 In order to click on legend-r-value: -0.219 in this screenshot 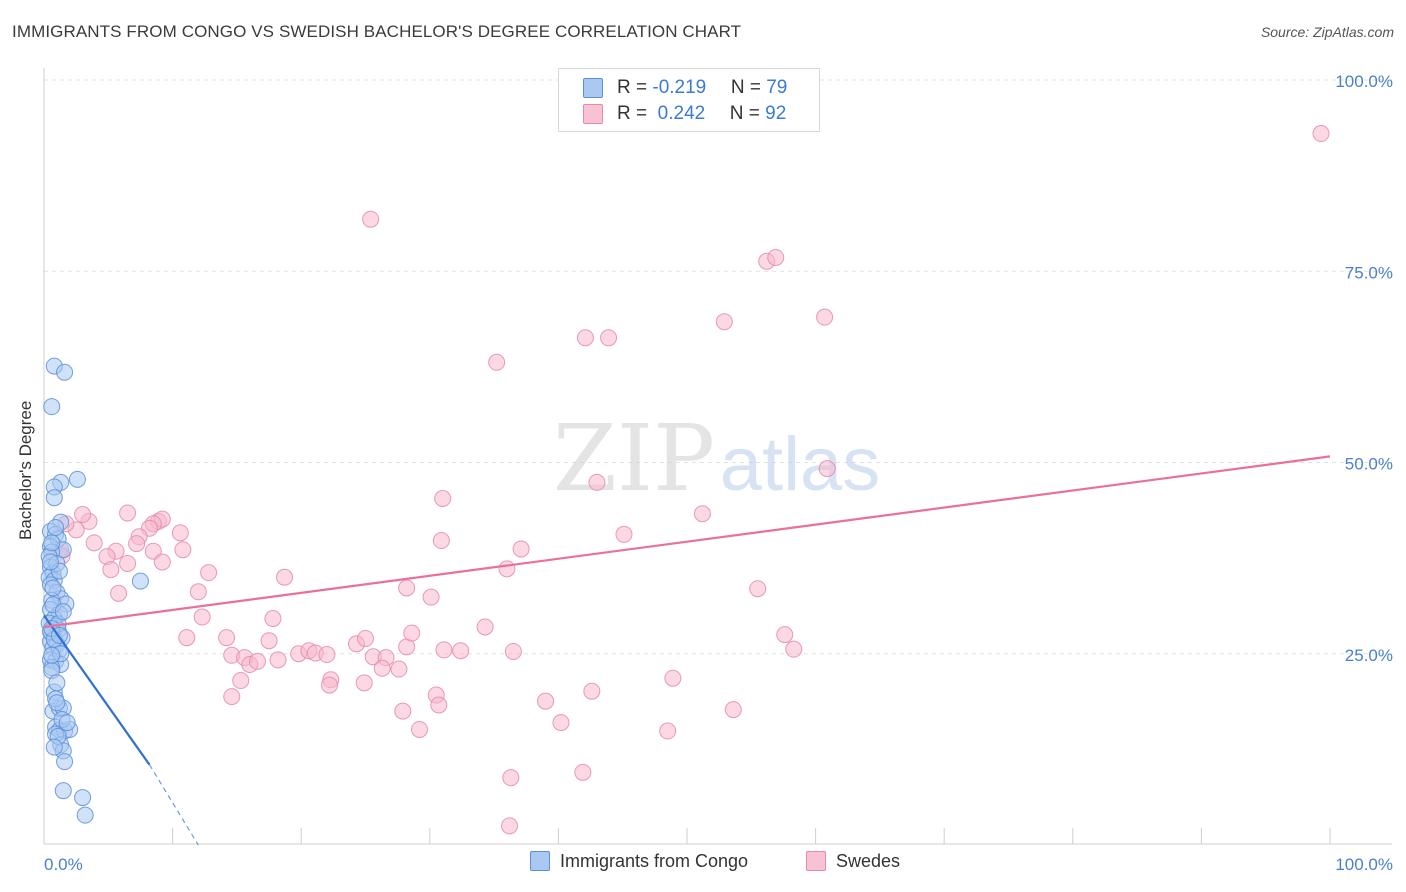, I will do `click(679, 87)`.